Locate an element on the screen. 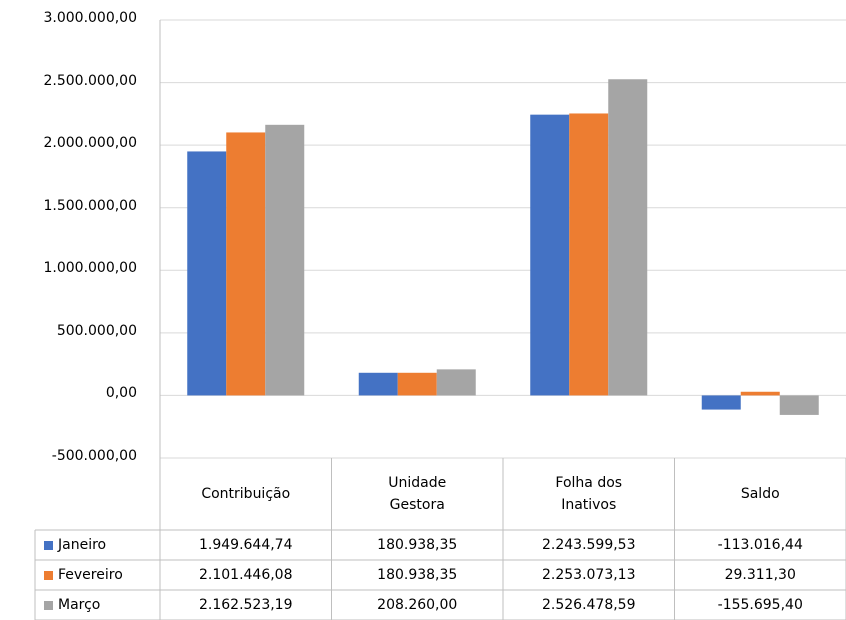 Image resolution: width=846 pixels, height=620 pixels. category-label: Folha dos Inativos is located at coordinates (589, 494).